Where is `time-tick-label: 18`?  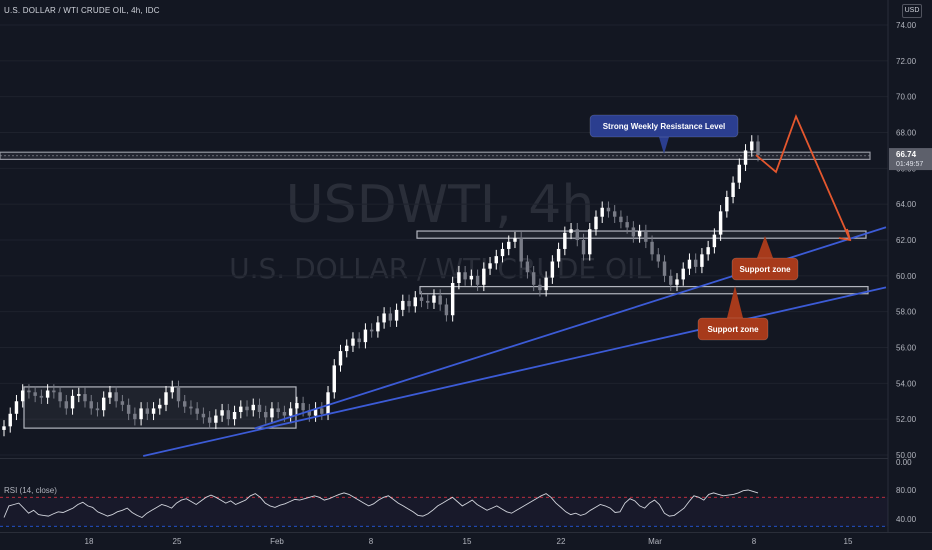
time-tick-label: 18 is located at coordinates (89, 541).